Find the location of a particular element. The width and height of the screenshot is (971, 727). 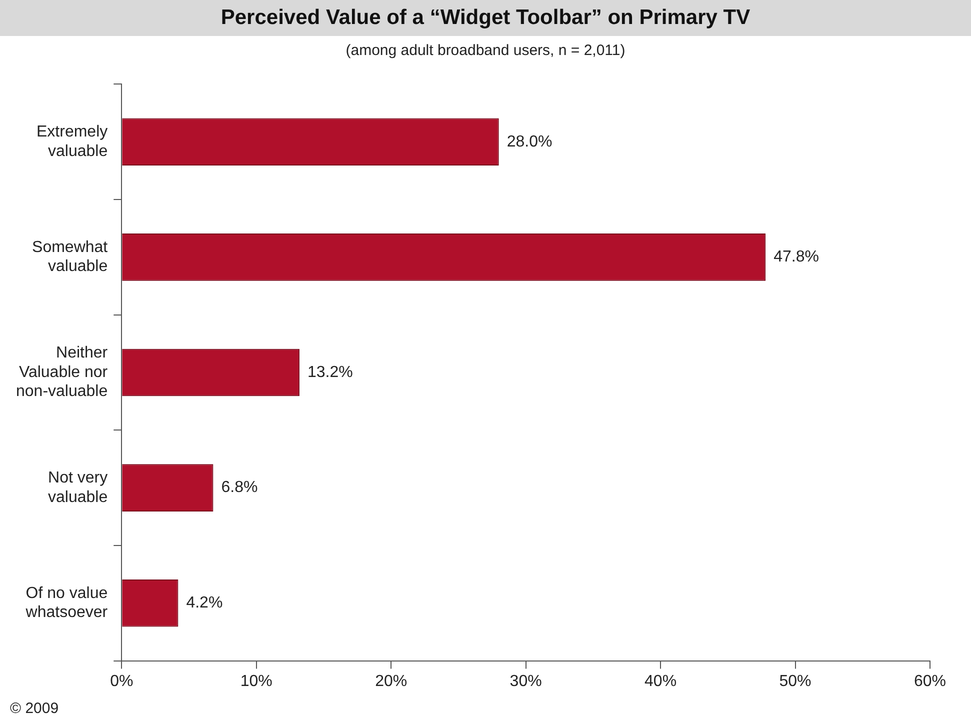

y-tick-label: Extremely valuable is located at coordinates (72, 142).